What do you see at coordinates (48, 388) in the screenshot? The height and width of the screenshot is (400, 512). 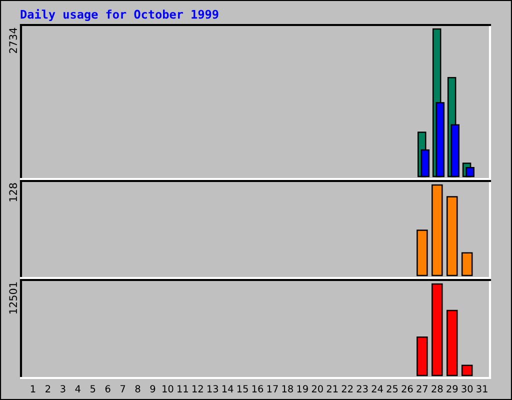 I see `x-tick-label: 2` at bounding box center [48, 388].